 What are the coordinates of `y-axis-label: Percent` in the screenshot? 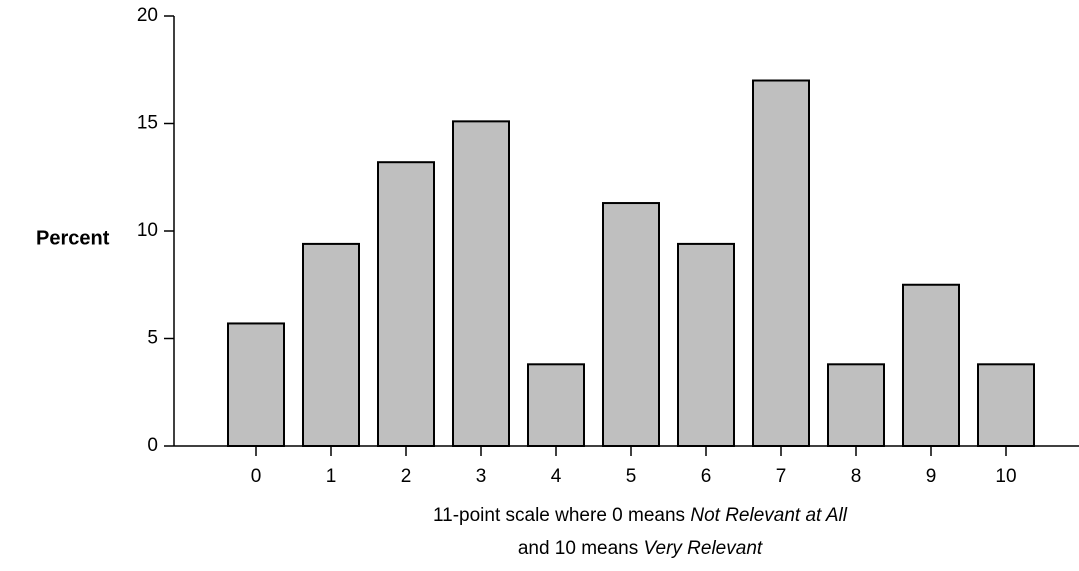 It's located at (73, 238).